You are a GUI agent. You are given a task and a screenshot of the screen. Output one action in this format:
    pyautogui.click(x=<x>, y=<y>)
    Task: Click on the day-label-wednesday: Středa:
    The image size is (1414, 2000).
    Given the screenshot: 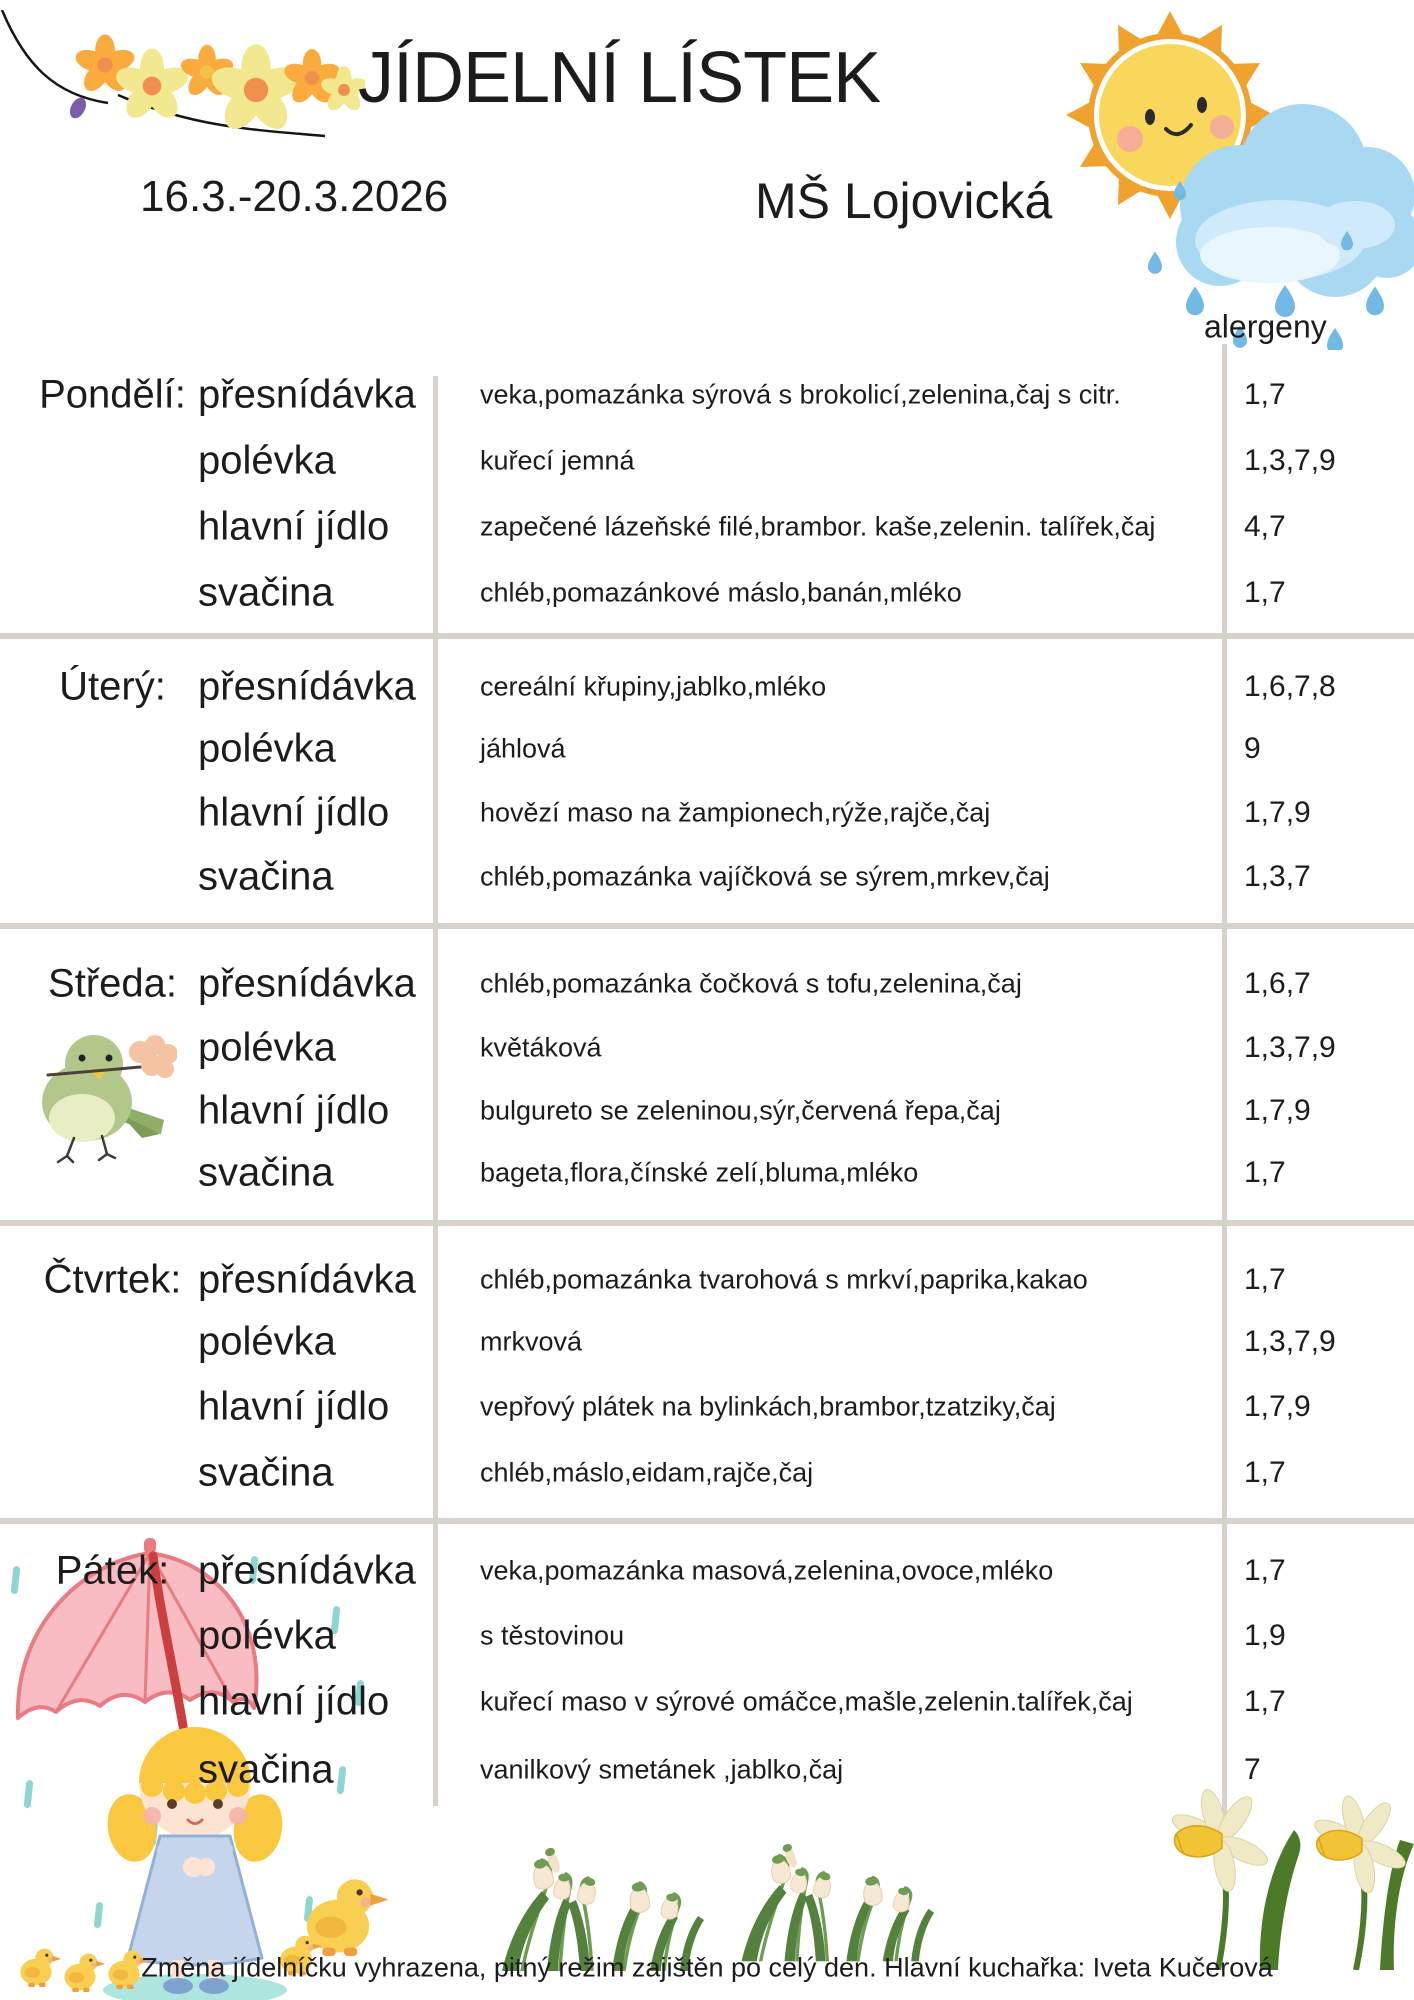 What is the action you would take?
    pyautogui.click(x=112, y=983)
    